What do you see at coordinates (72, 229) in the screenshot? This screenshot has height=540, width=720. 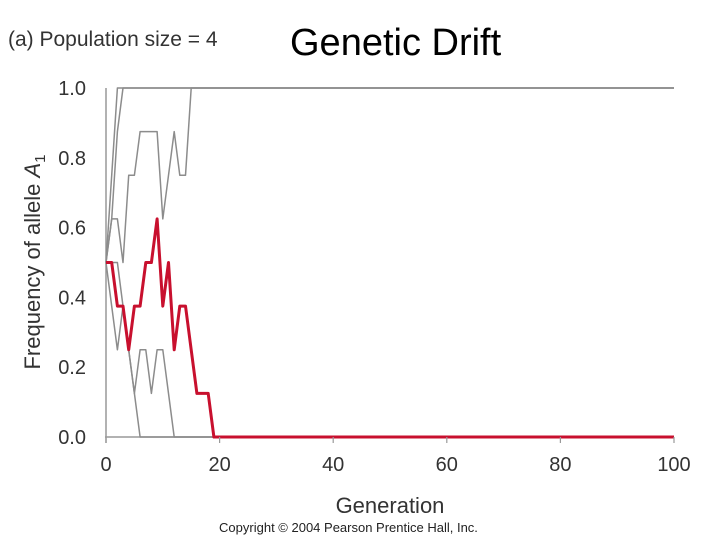 I see `y-tick-label: 0.6` at bounding box center [72, 229].